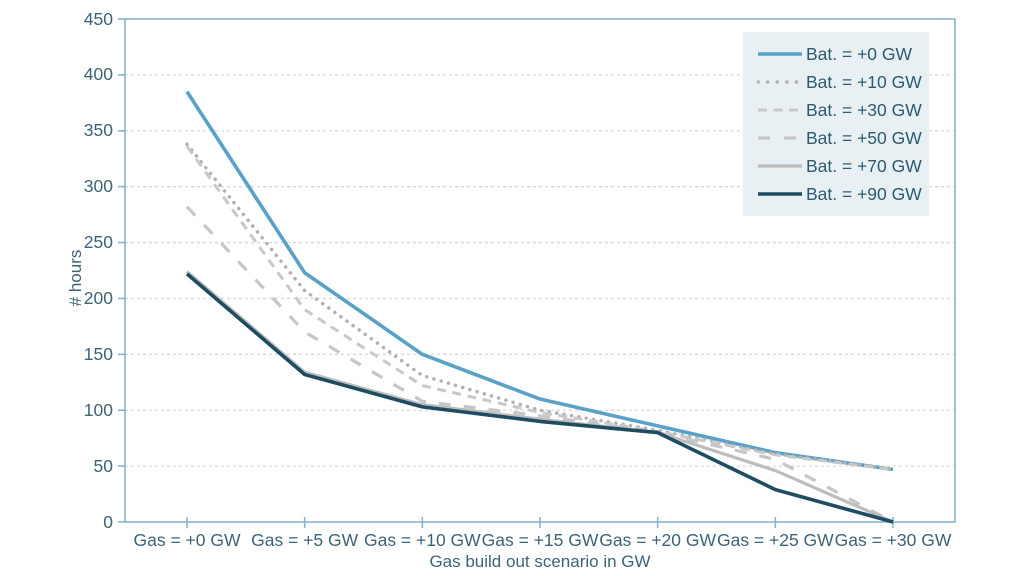 This screenshot has width=1024, height=576. I want to click on y-tick-label: 200, so click(98, 297).